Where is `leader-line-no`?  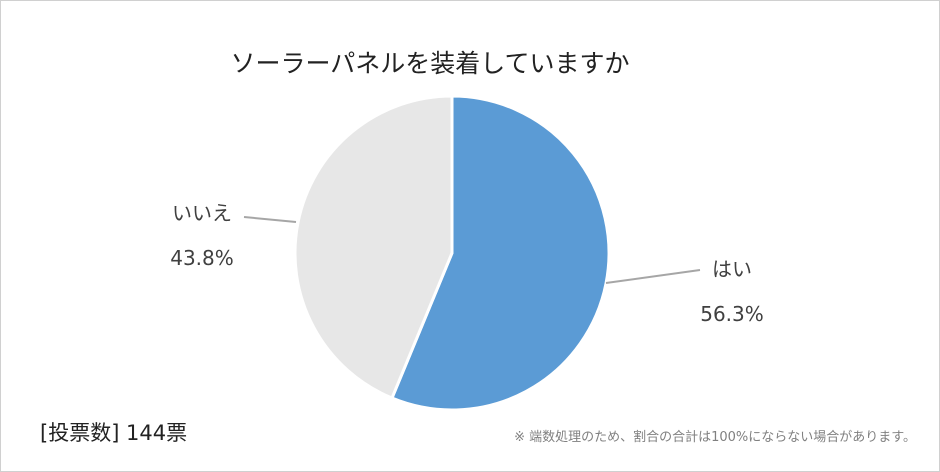 leader-line-no is located at coordinates (270, 219).